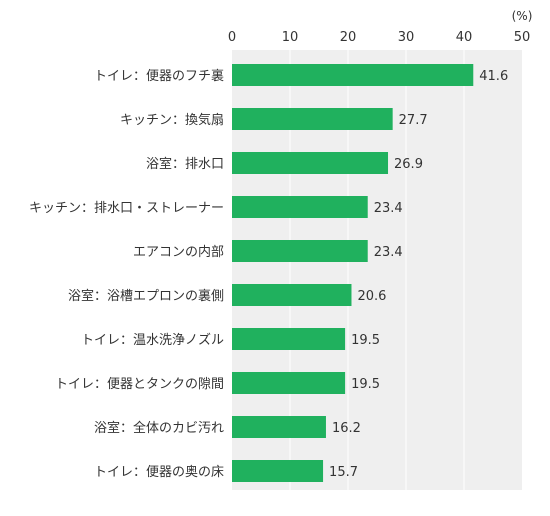 The image size is (550, 516). Describe the element at coordinates (232, 37) in the screenshot. I see `x-tick-label: 0` at that location.